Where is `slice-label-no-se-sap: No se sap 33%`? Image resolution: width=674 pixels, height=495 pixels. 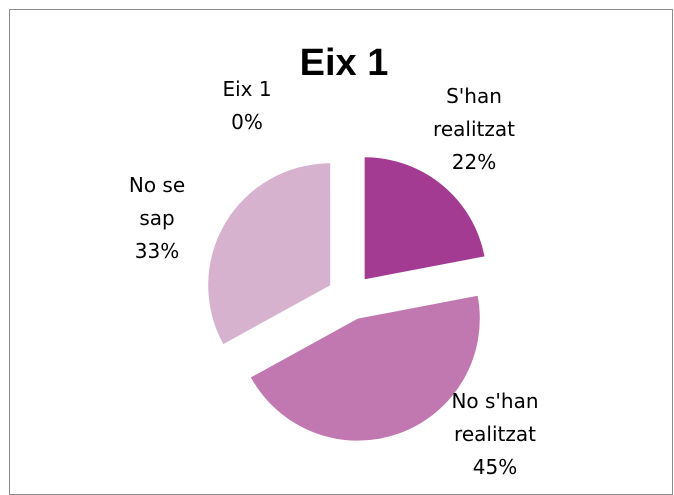 slice-label-no-se-sap: No se sap 33% is located at coordinates (157, 218).